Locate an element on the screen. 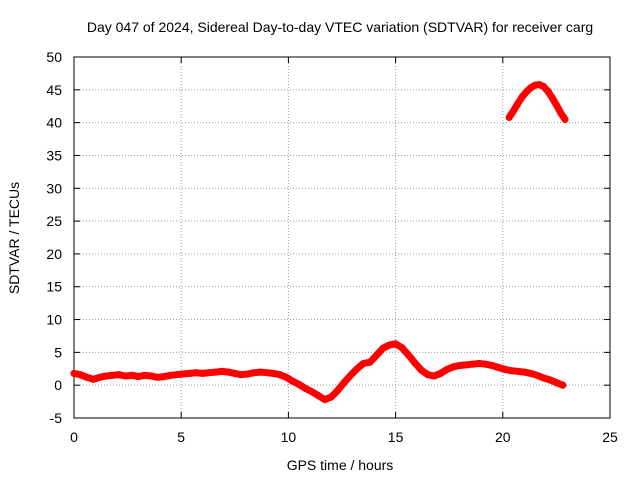 The image size is (640, 480). y-tick-label: 20 is located at coordinates (54, 254).